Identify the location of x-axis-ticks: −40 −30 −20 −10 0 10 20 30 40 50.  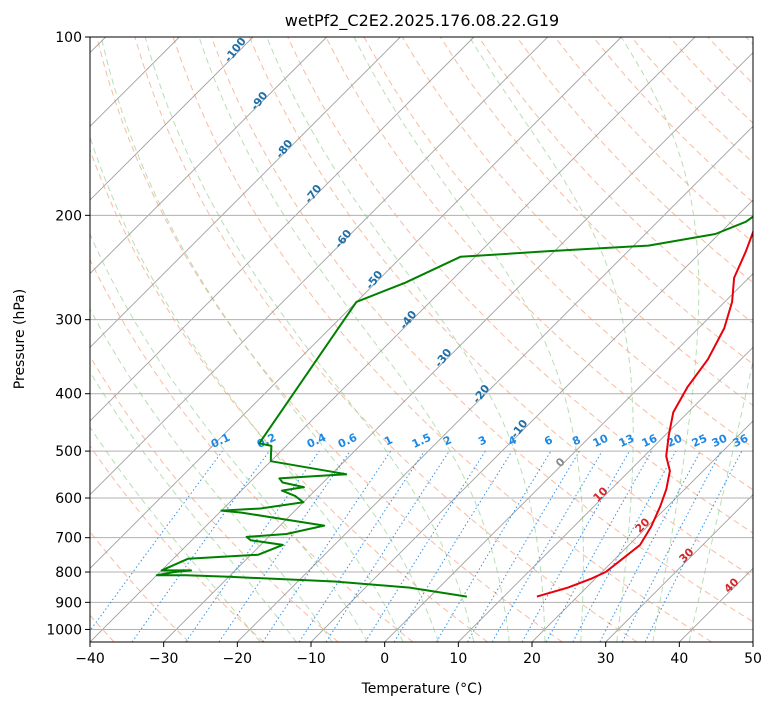
(418, 654).